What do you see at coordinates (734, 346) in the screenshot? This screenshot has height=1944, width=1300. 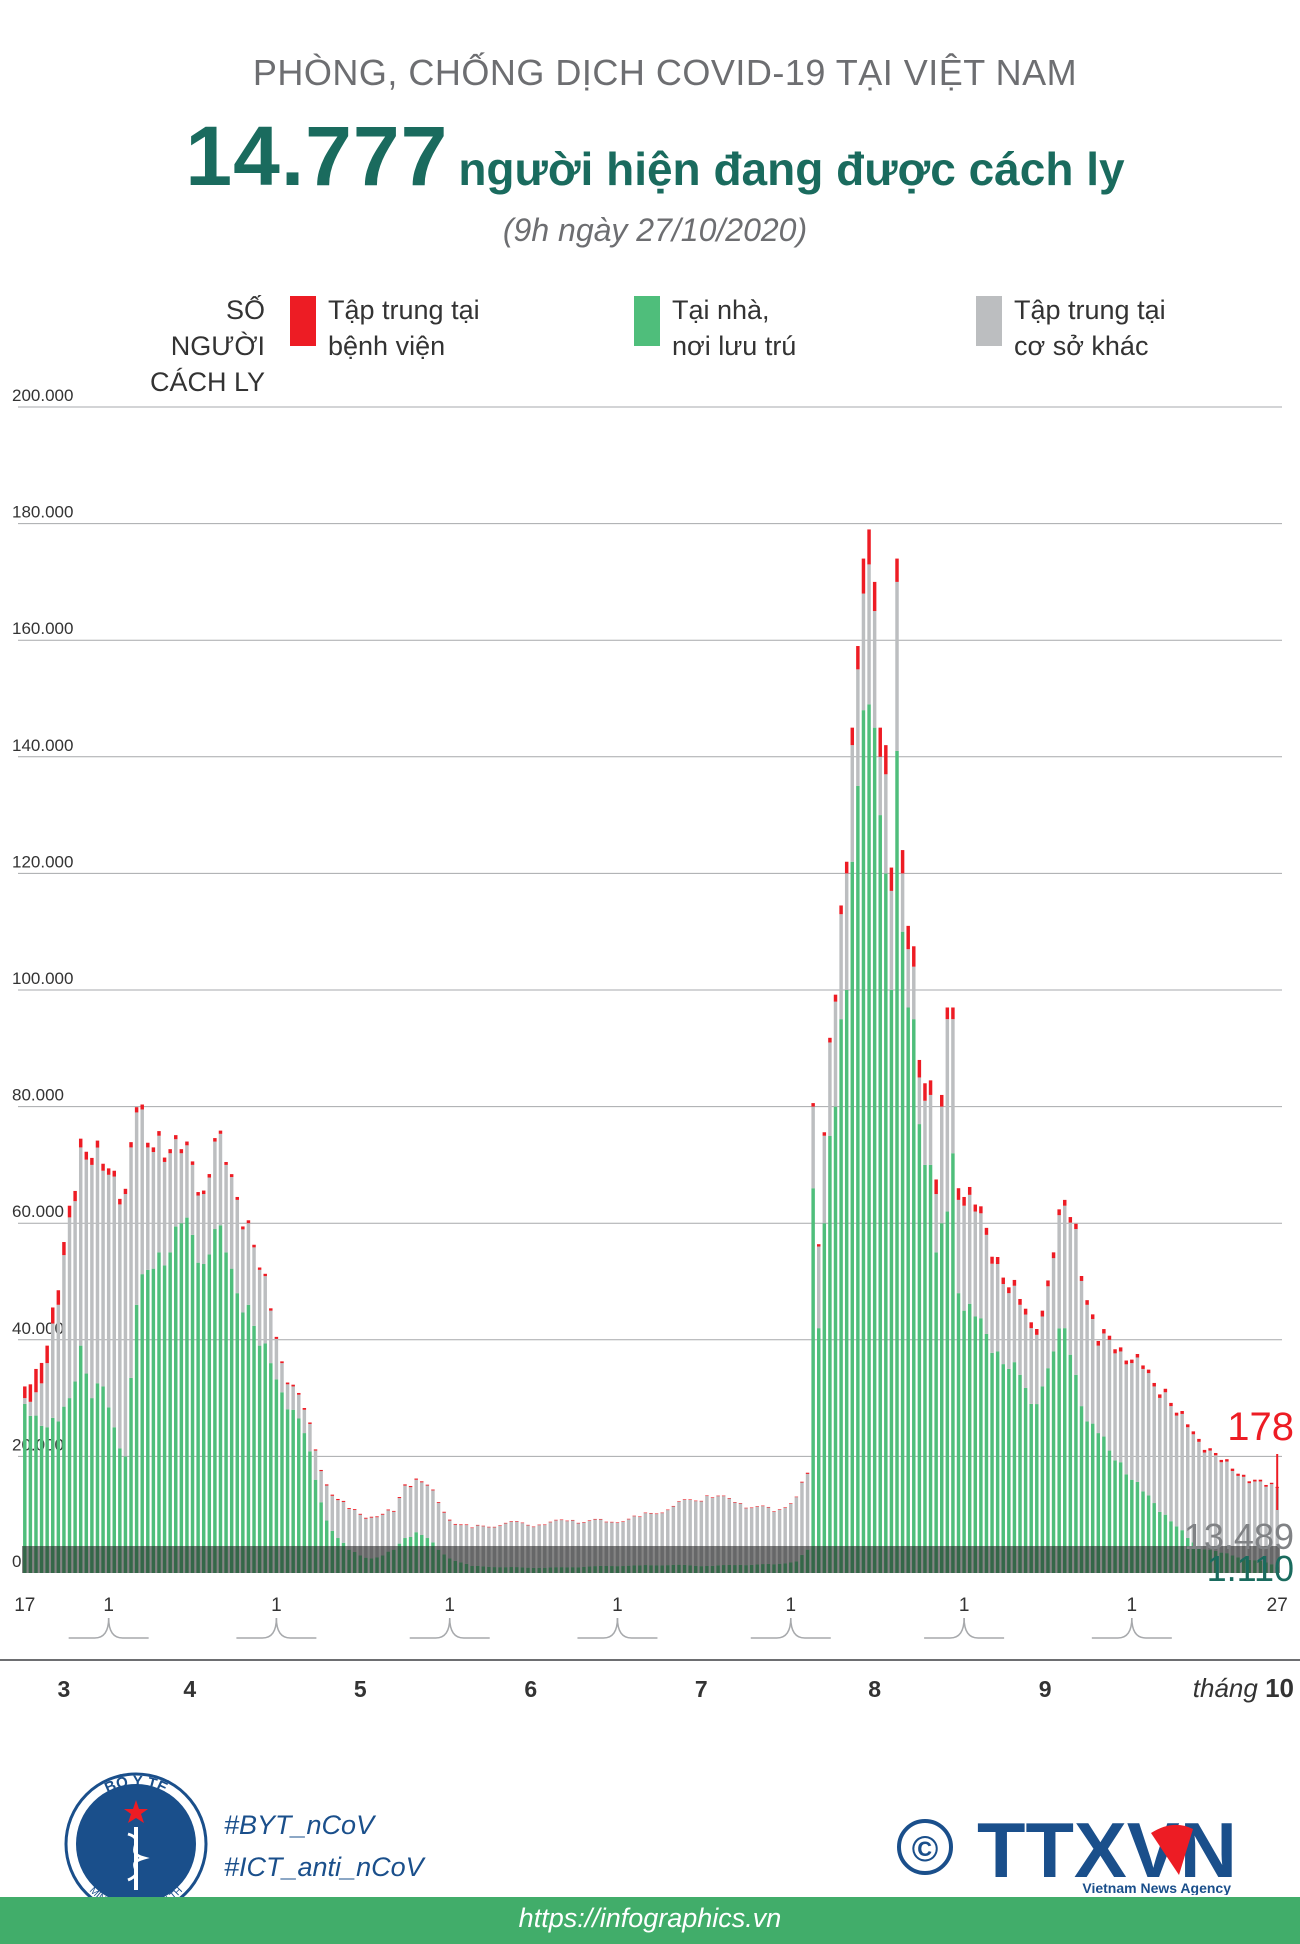 I see `legend-home-line2: nơi lưu trú` at bounding box center [734, 346].